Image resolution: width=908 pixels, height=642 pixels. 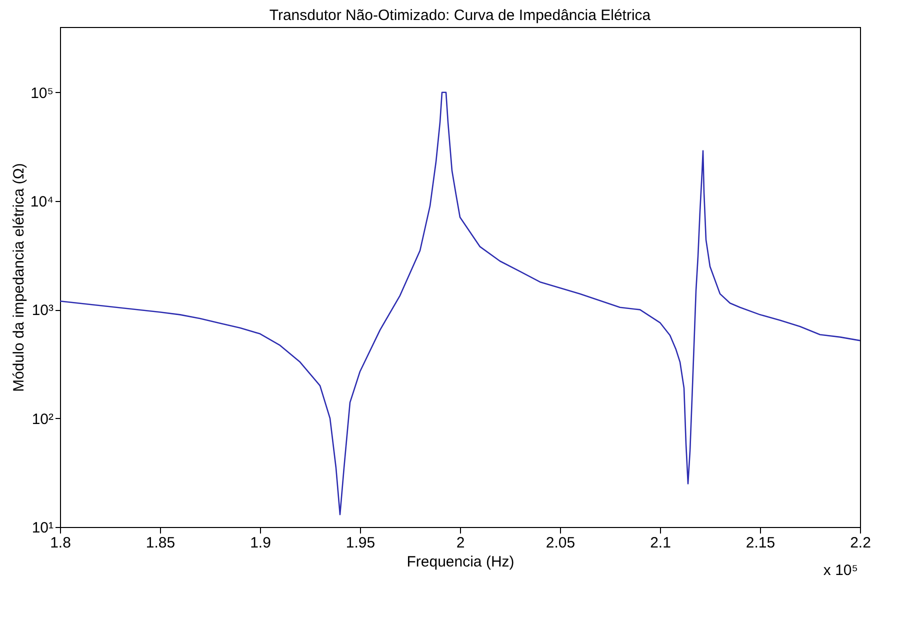 What do you see at coordinates (19, 277) in the screenshot?
I see `y-axis-title: Módulo da impedancia elétrica (Ω)` at bounding box center [19, 277].